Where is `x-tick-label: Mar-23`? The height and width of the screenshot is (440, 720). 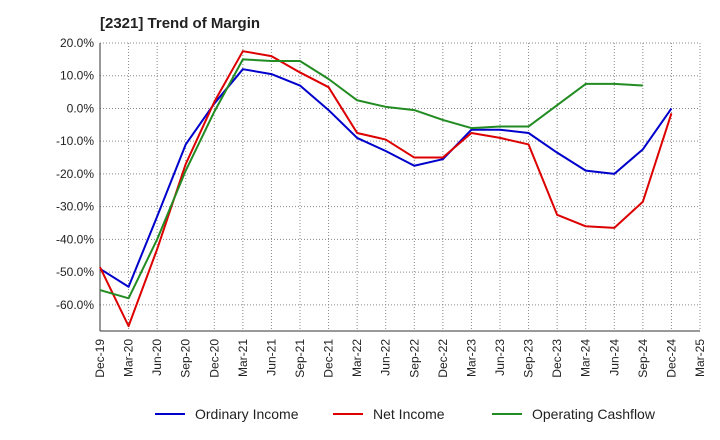
x-tick-label: Mar-23 is located at coordinates (471, 358).